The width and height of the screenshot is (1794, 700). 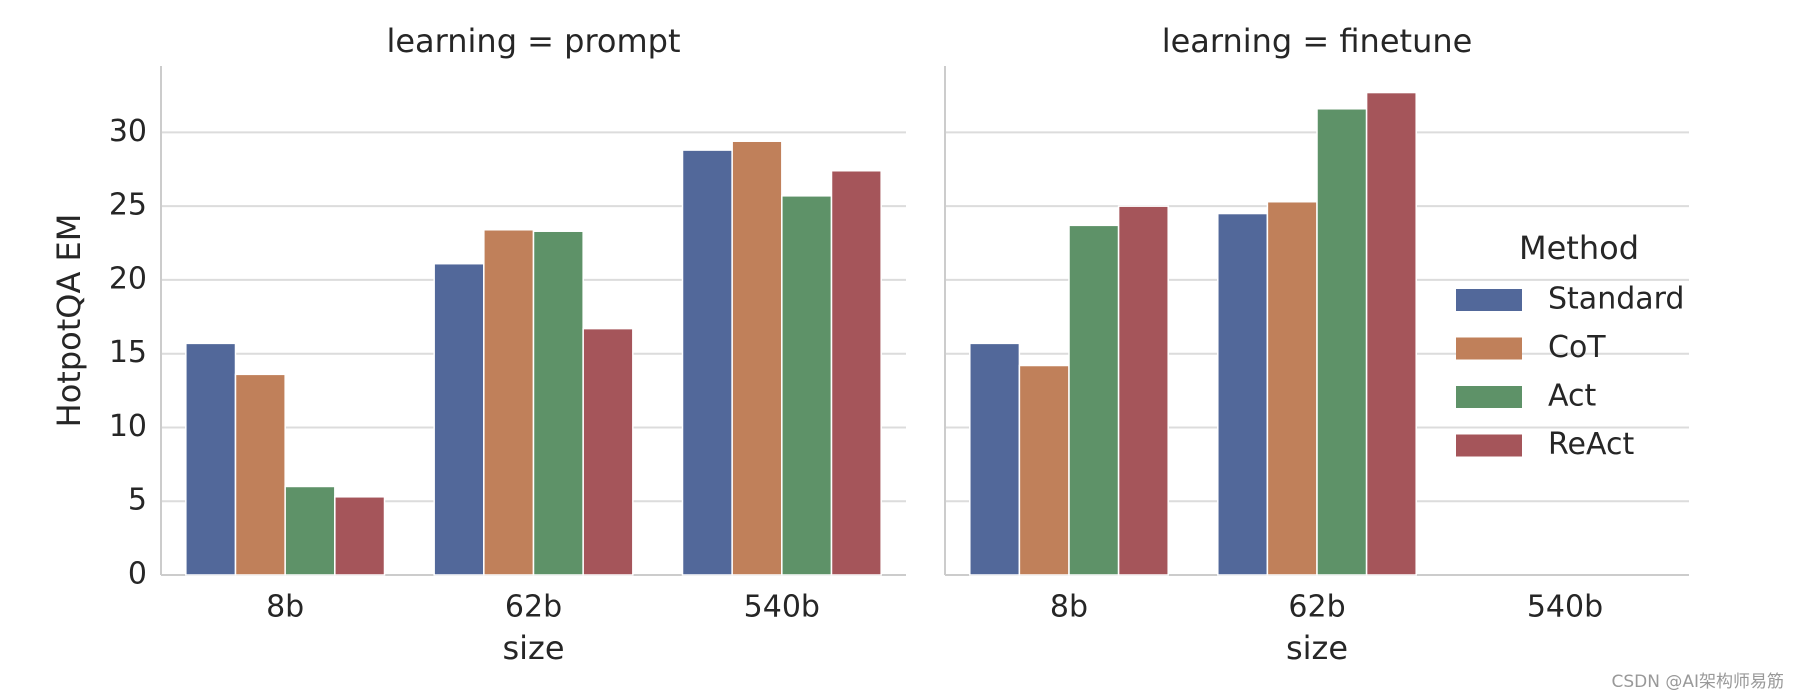 What do you see at coordinates (1591, 444) in the screenshot?
I see `legend-label: ReAct` at bounding box center [1591, 444].